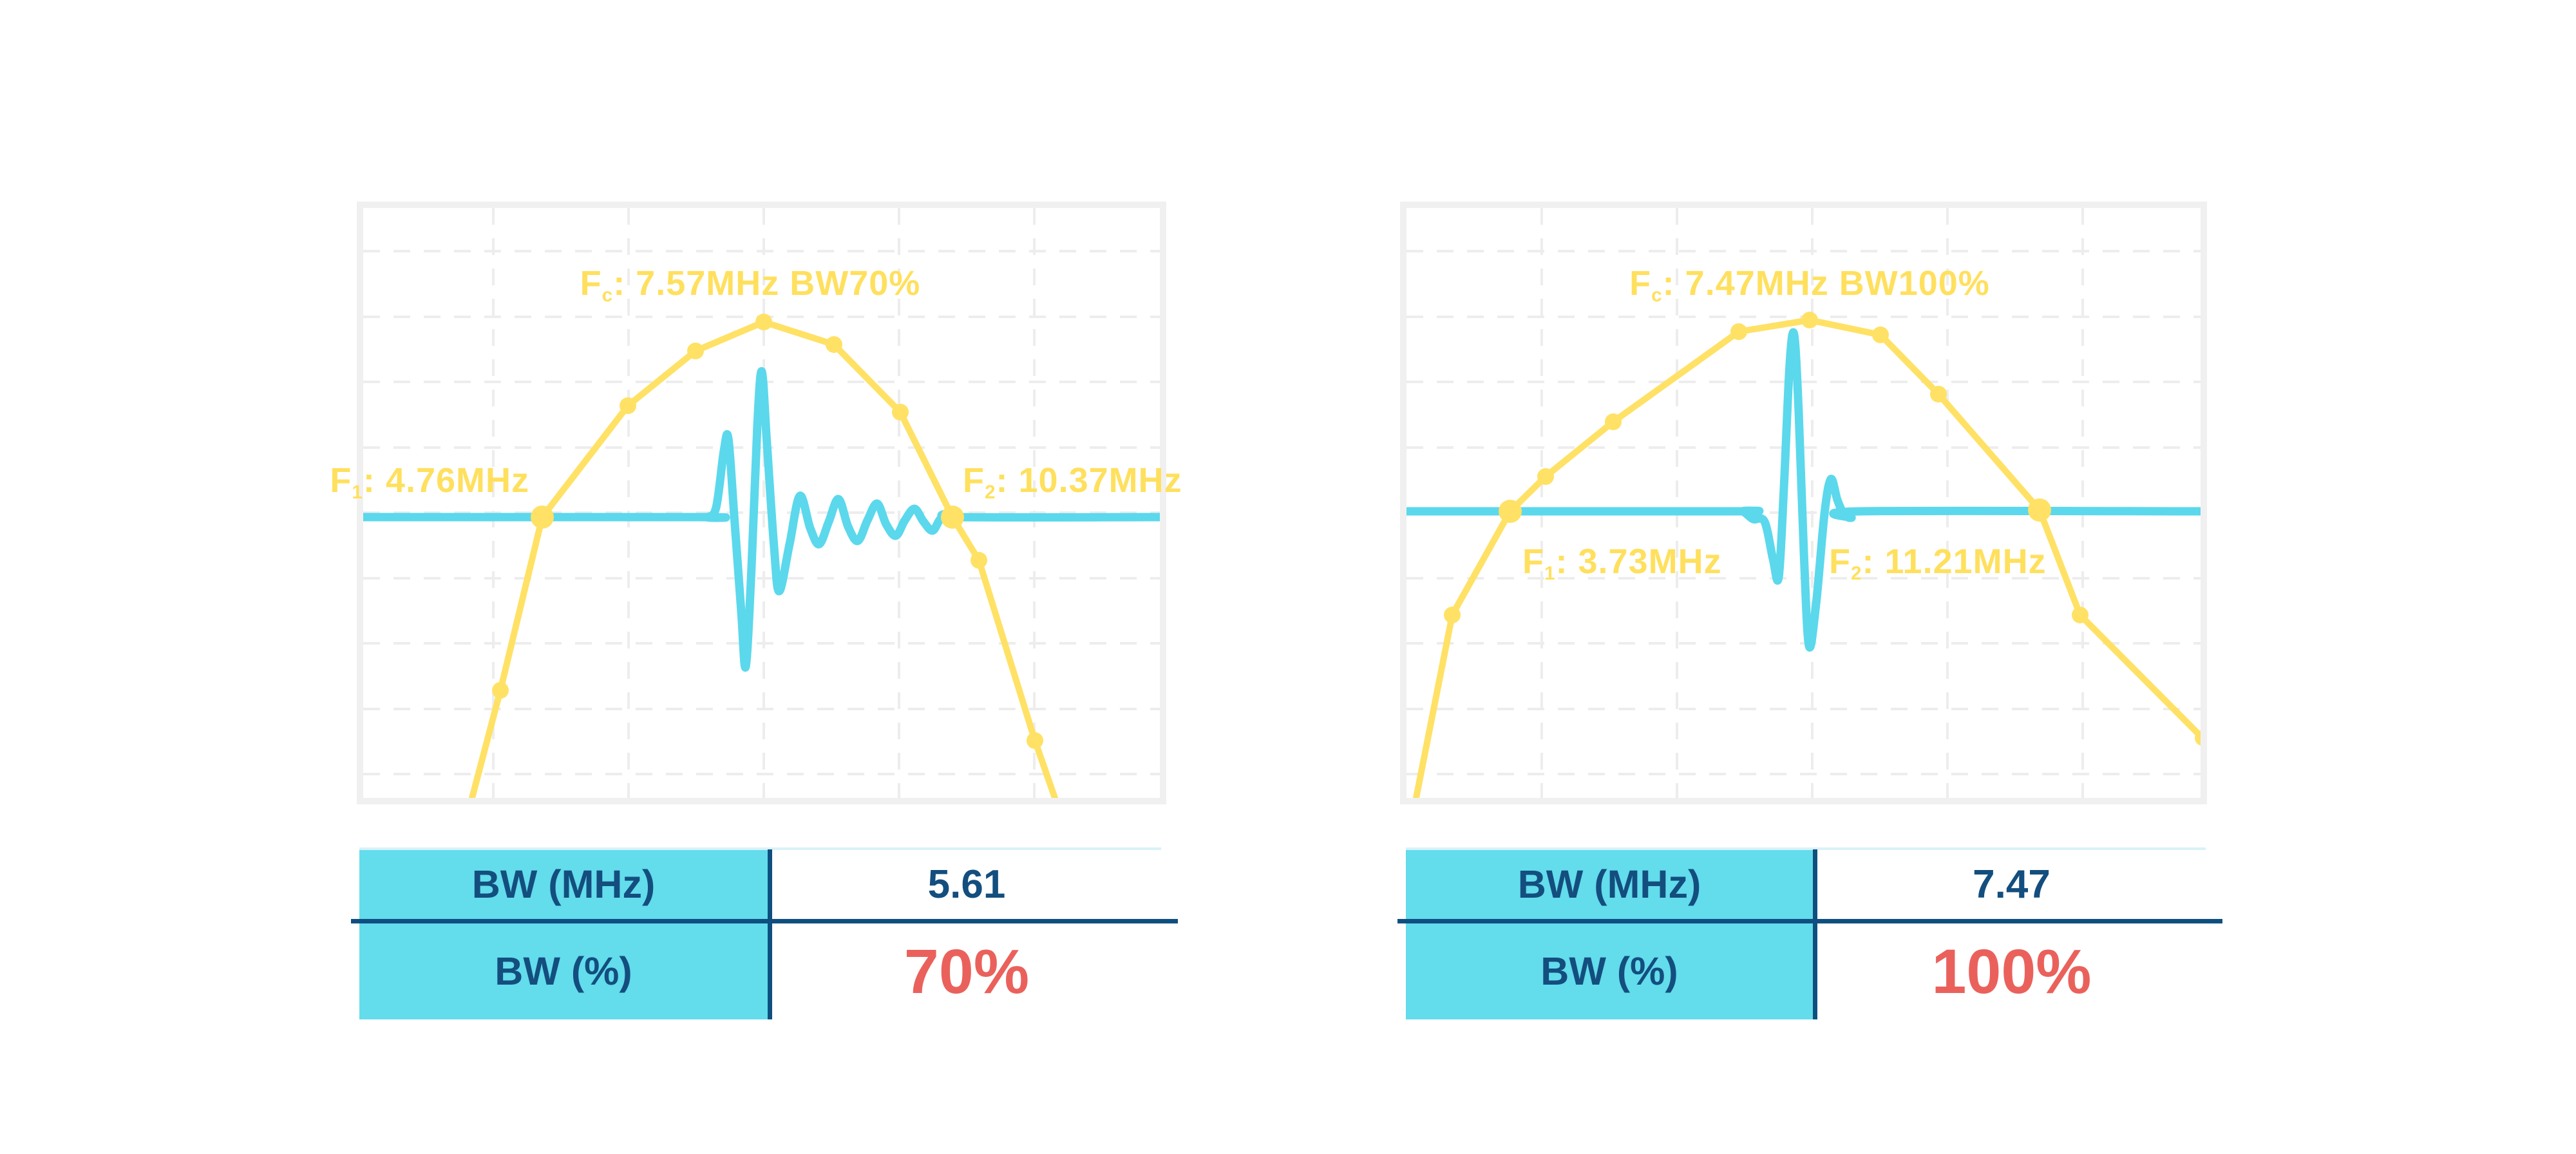 The image size is (2576, 1154). What do you see at coordinates (2012, 972) in the screenshot?
I see `bw-pct-value: 100%` at bounding box center [2012, 972].